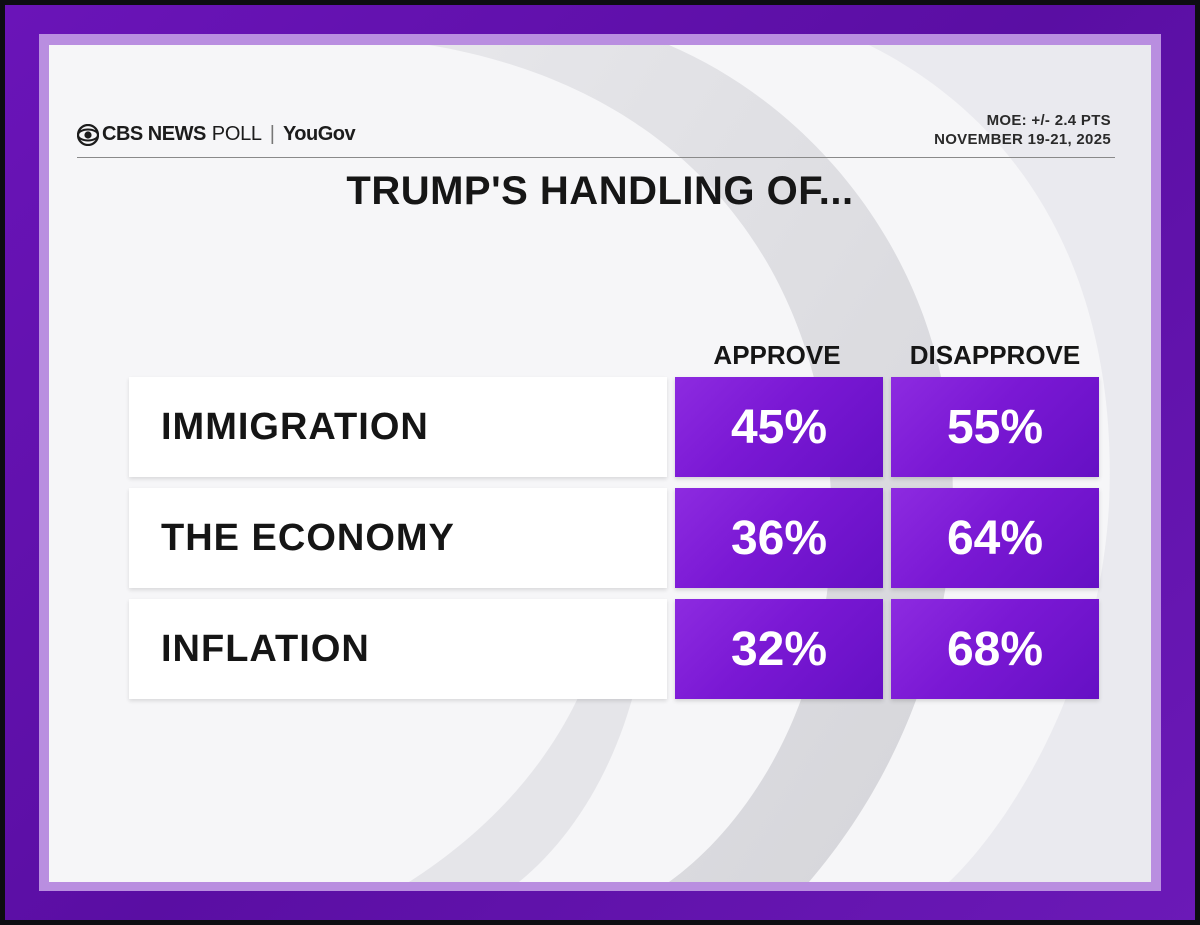 This screenshot has width=1200, height=925. Describe the element at coordinates (777, 355) in the screenshot. I see `column-header-approve: APPROVE` at that location.